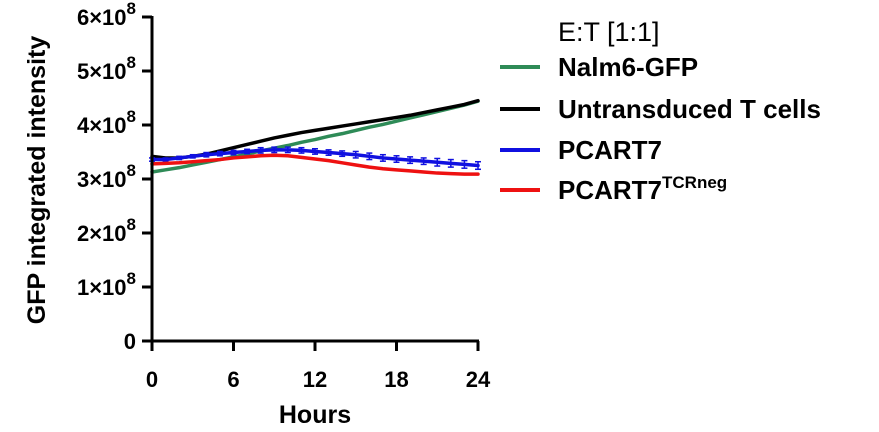  I want to click on legend-item: PCART7, so click(581, 150).